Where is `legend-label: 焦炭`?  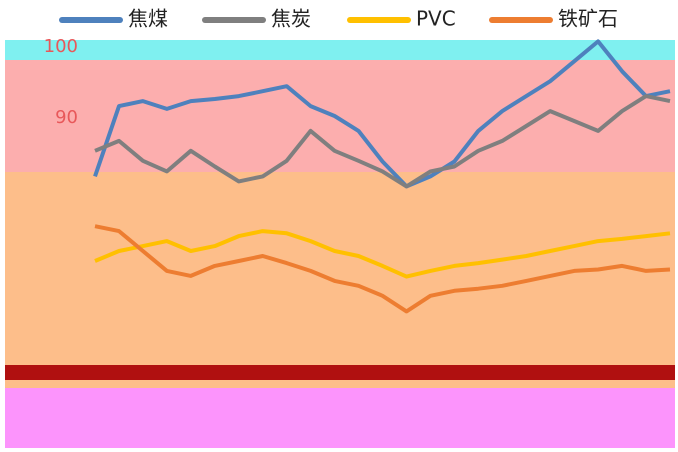
legend-label: 焦炭 is located at coordinates (291, 19).